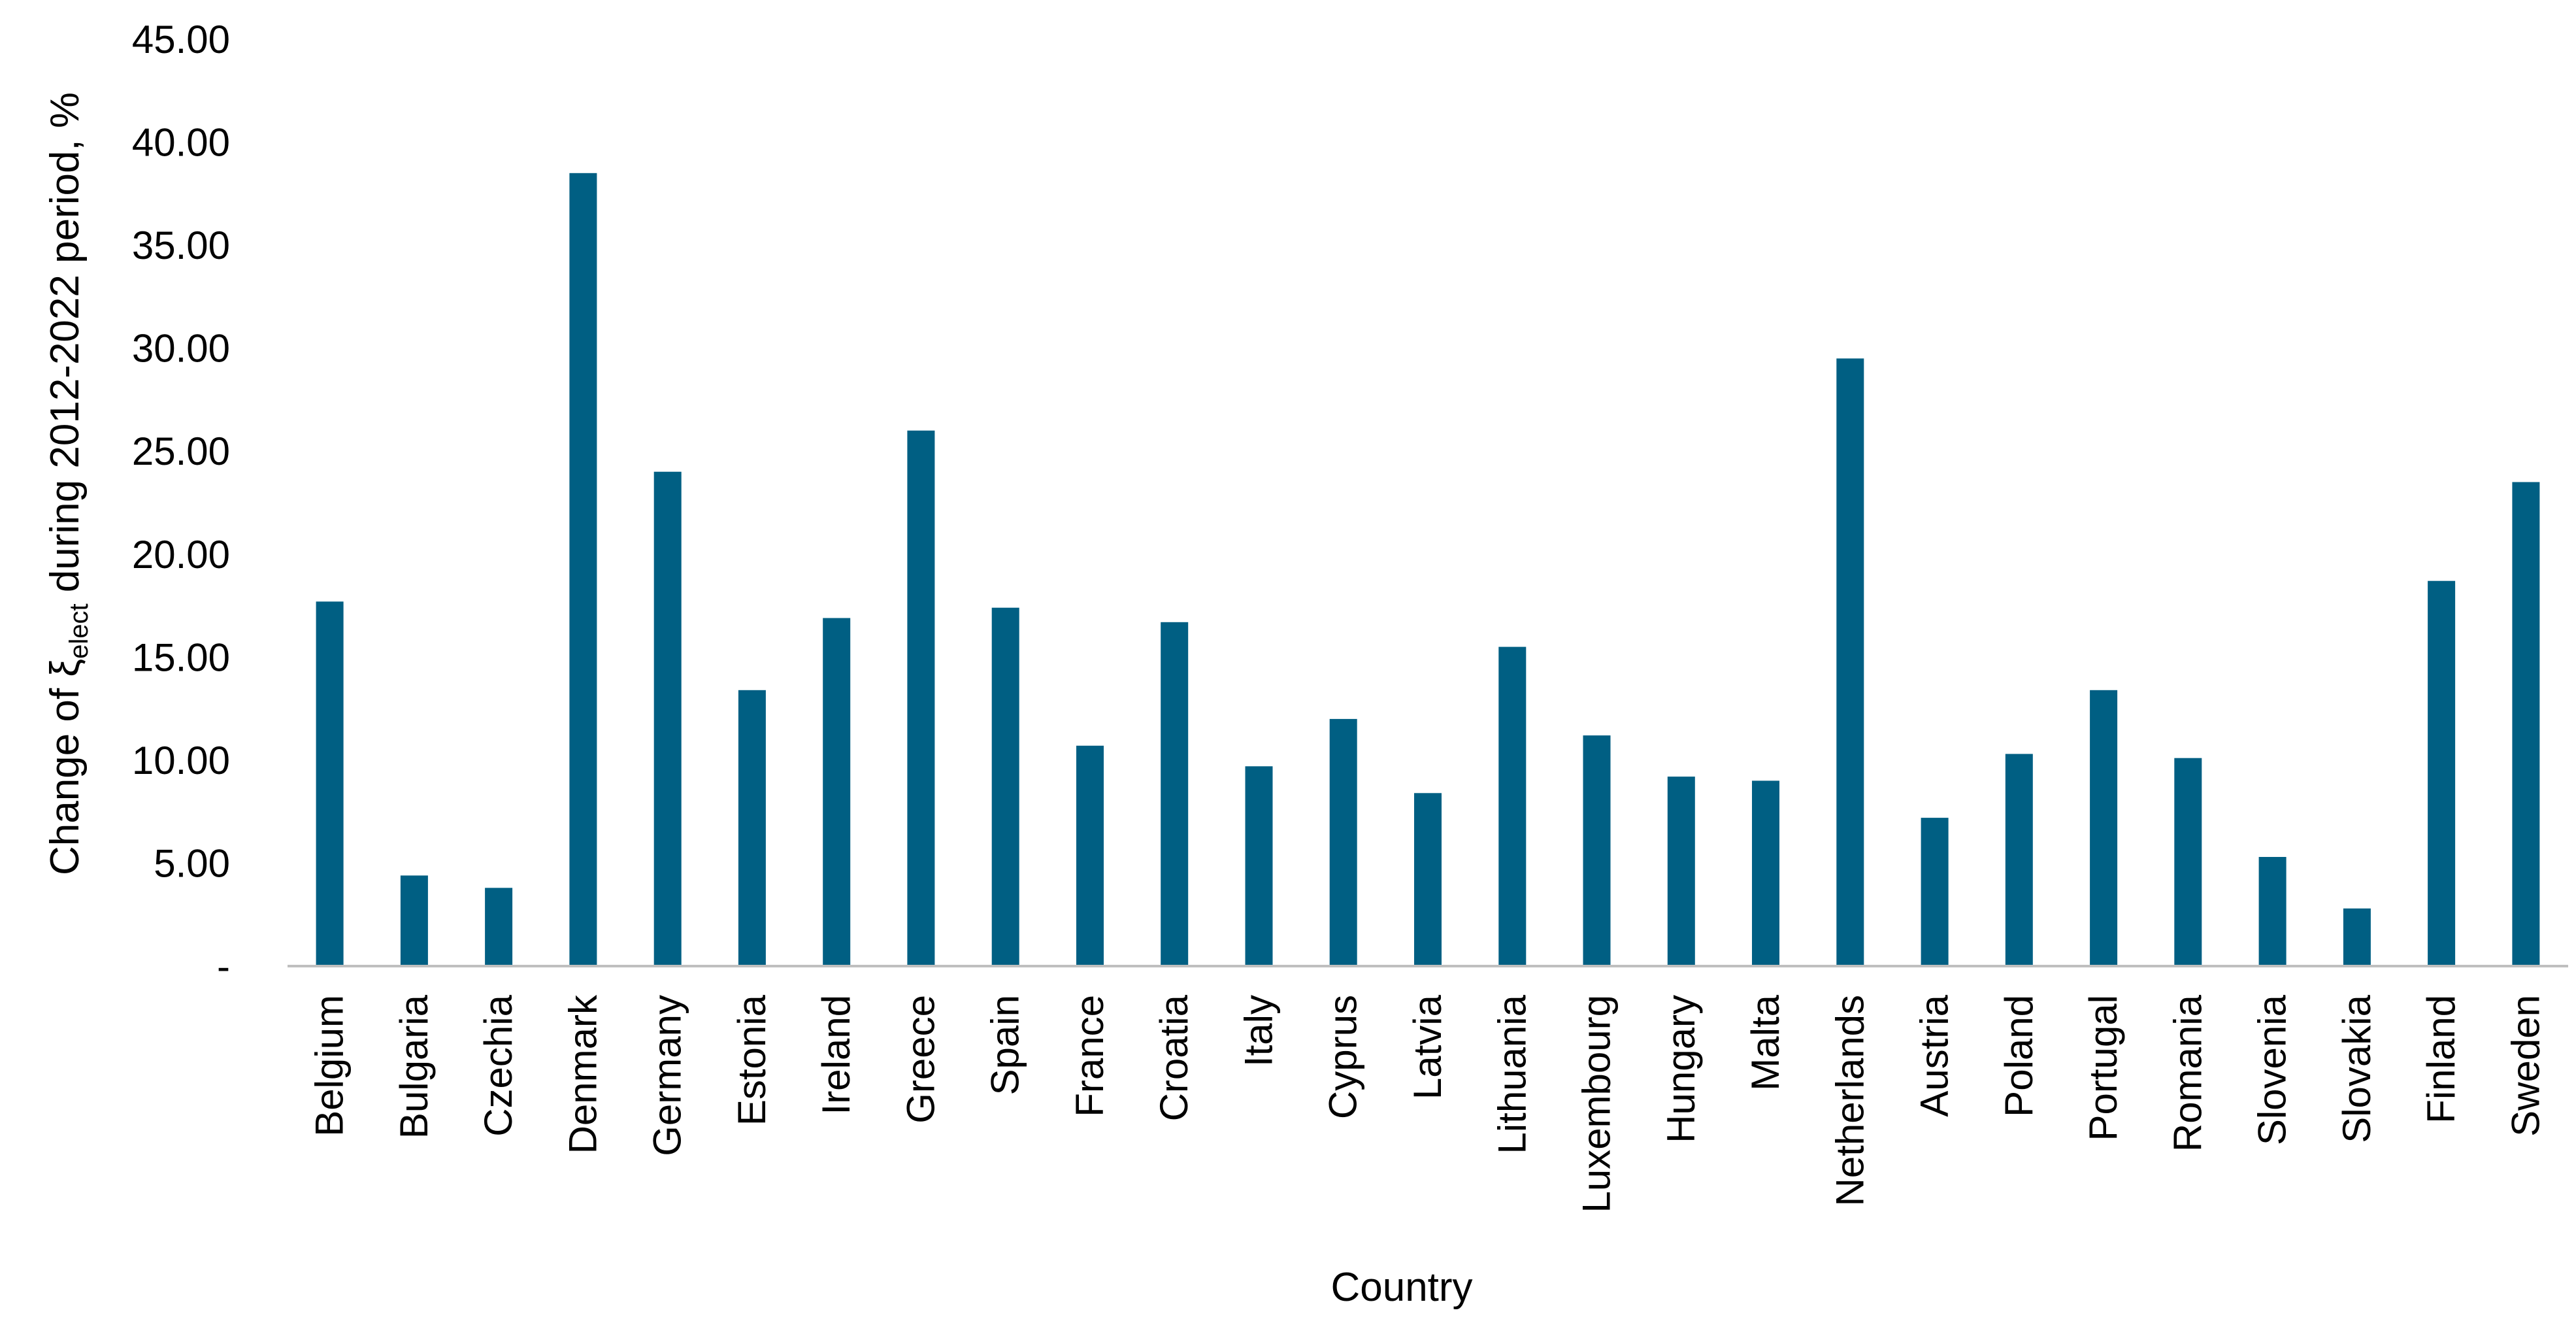 The width and height of the screenshot is (2576, 1323). I want to click on y-tick-label: 5.00, so click(192, 863).